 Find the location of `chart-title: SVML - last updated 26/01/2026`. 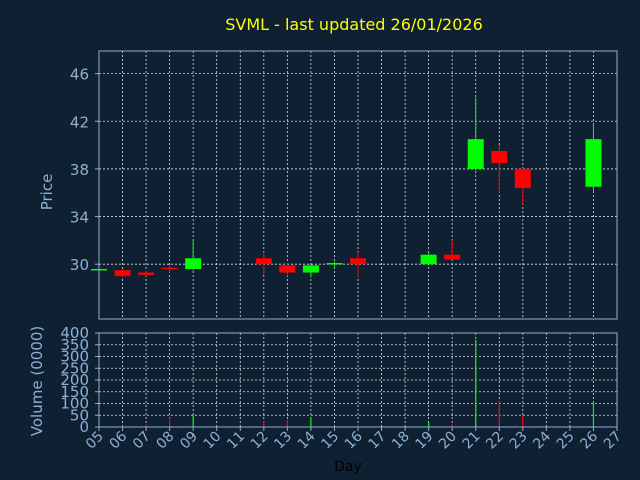

chart-title: SVML - last updated 26/01/2026 is located at coordinates (354, 24).